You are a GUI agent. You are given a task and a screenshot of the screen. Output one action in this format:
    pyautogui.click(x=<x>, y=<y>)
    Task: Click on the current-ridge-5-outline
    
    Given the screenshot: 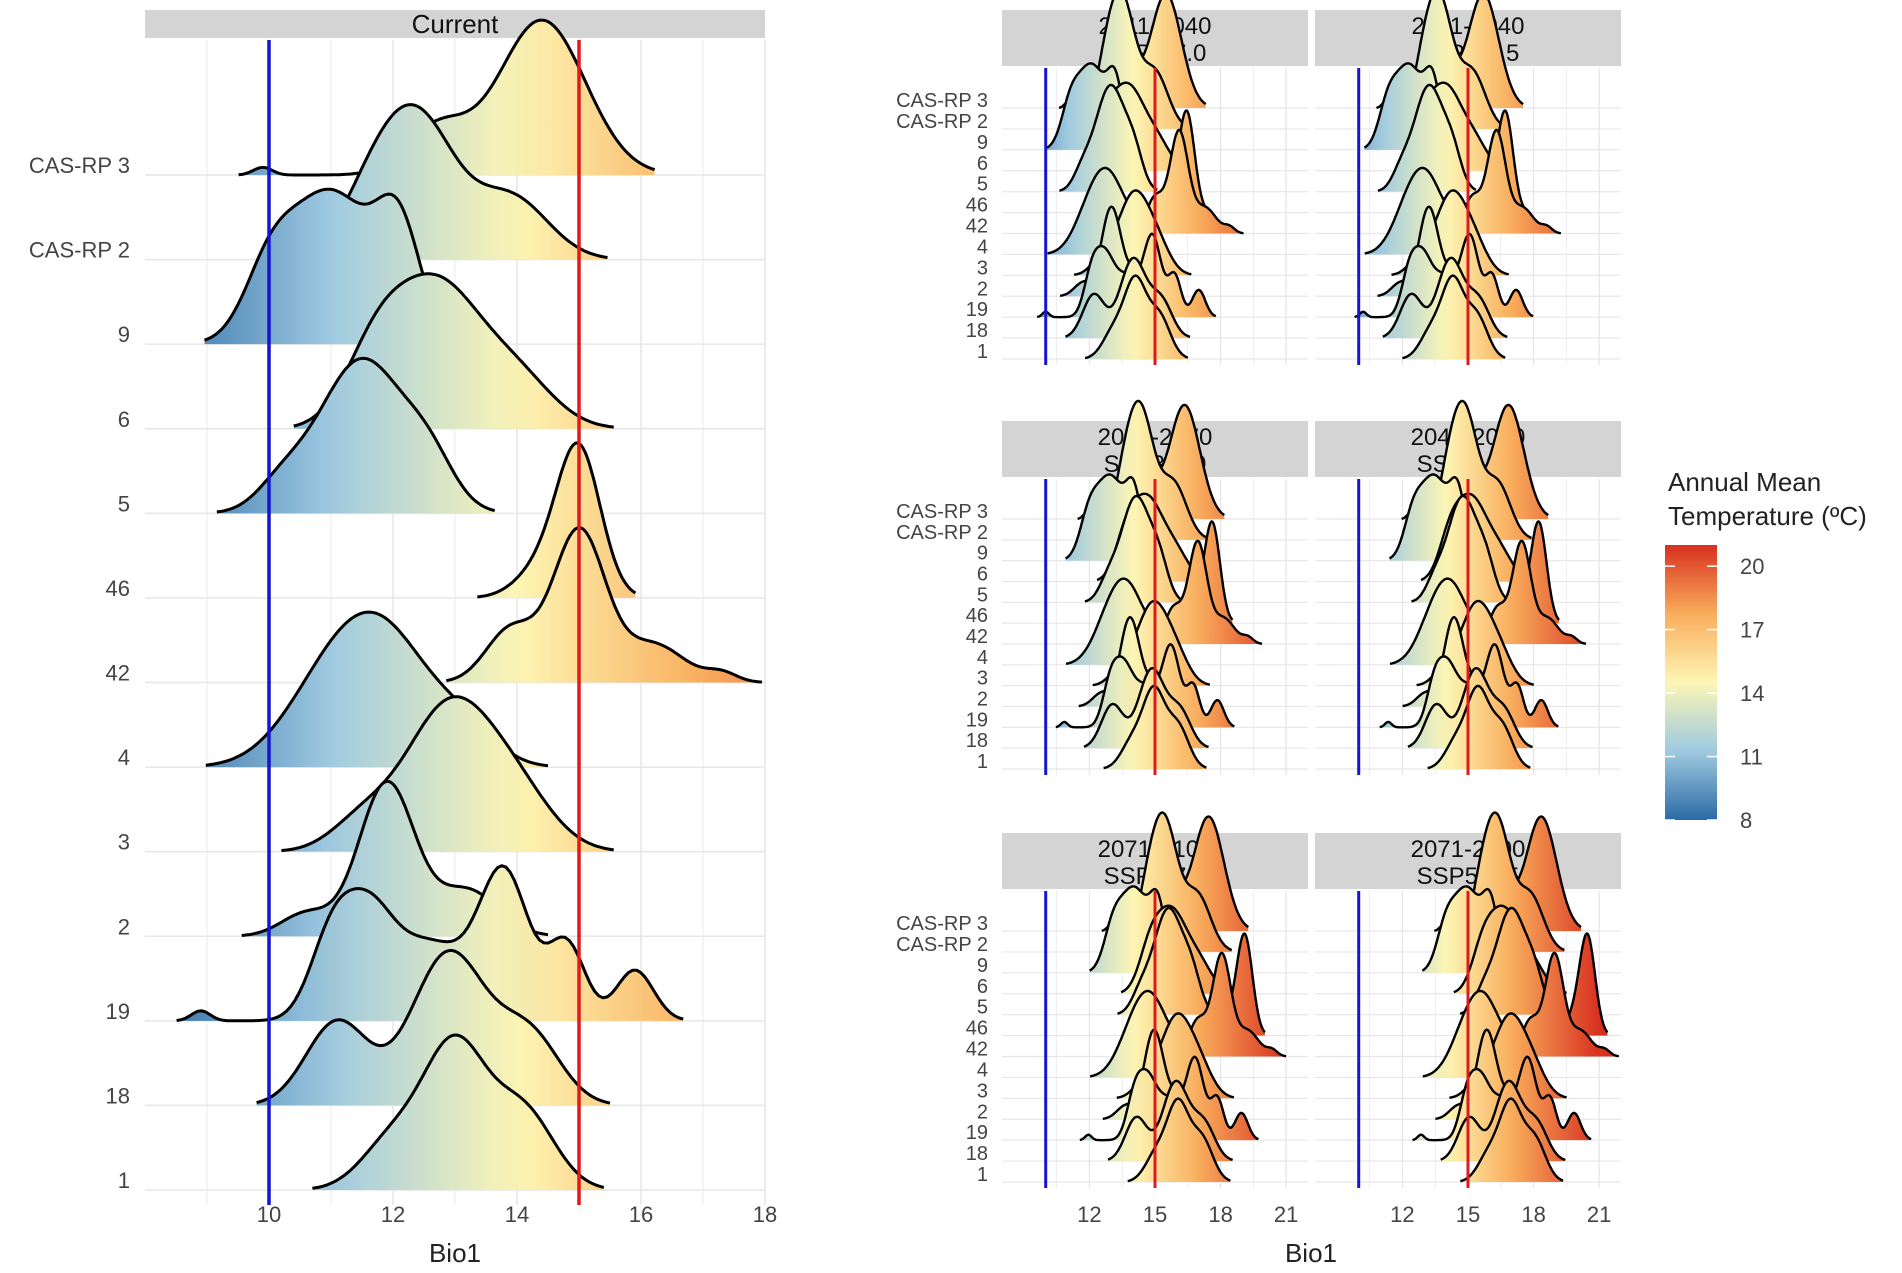 What is the action you would take?
    pyautogui.click(x=356, y=435)
    